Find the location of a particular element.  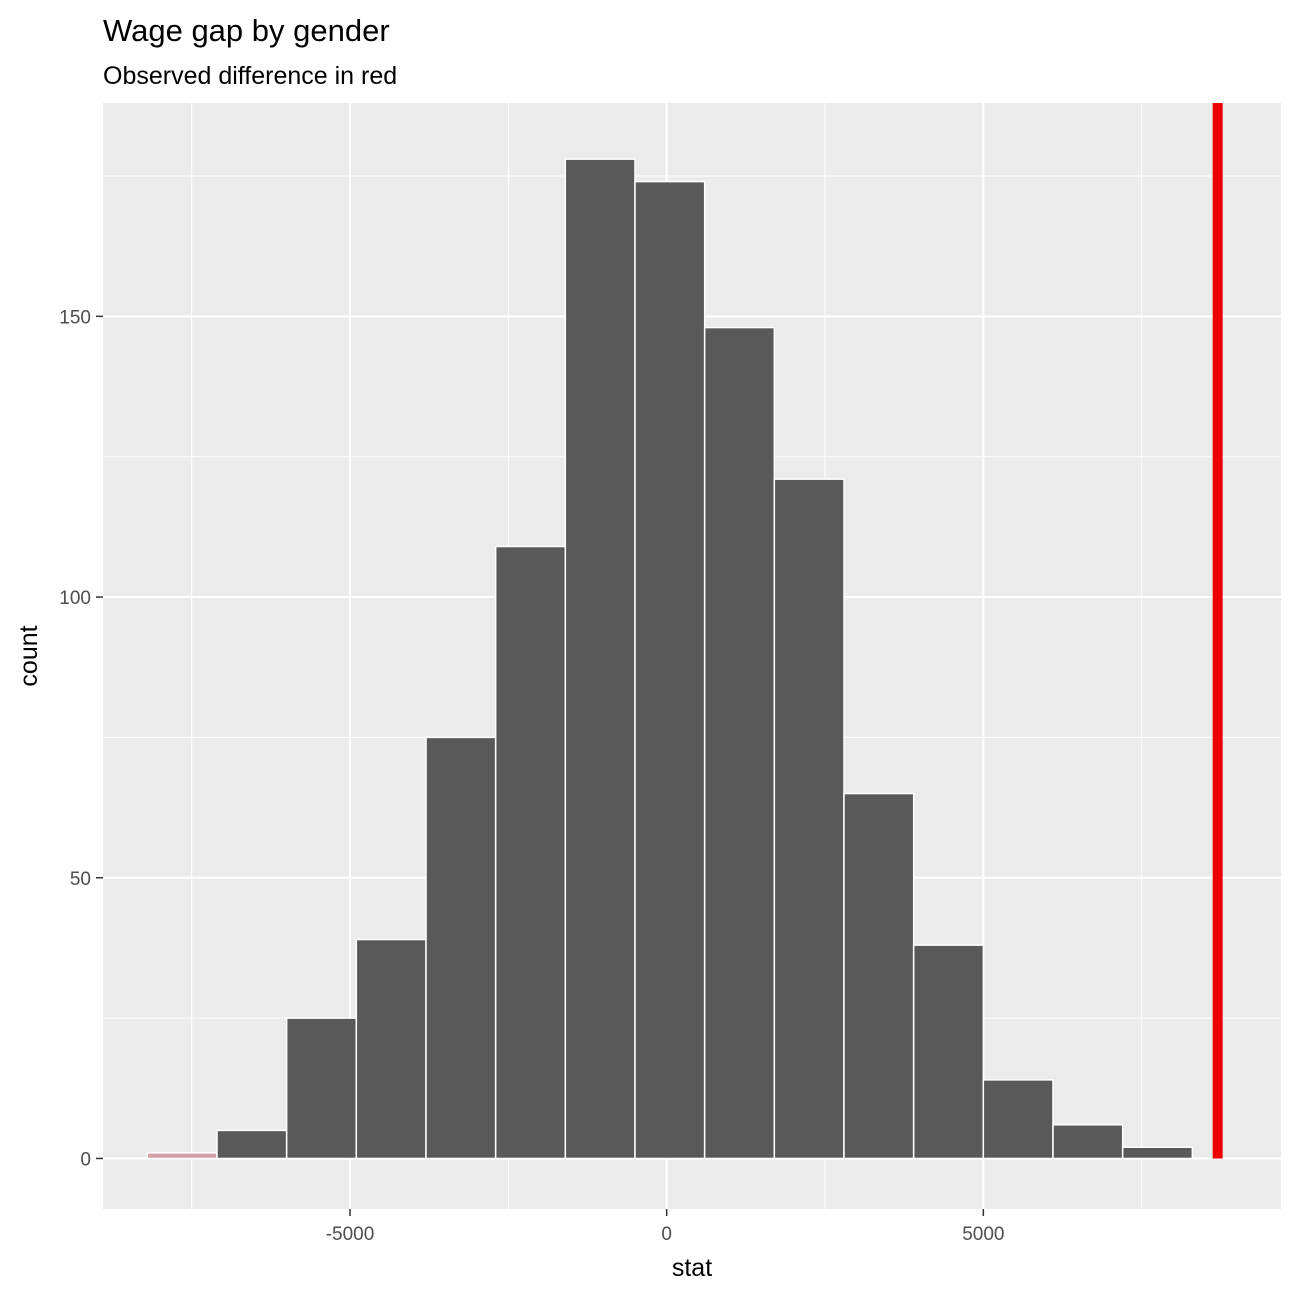

x-axis-title: stat is located at coordinates (692, 1268).